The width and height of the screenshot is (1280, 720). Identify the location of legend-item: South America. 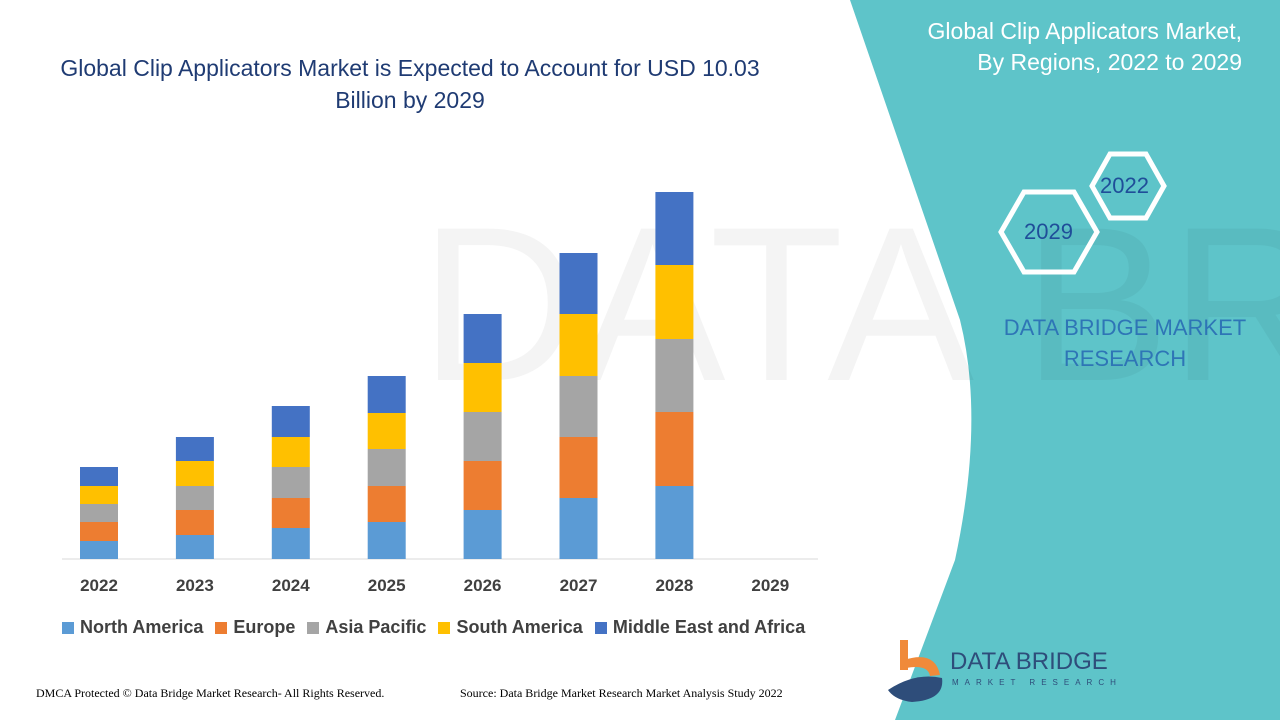
(510, 627).